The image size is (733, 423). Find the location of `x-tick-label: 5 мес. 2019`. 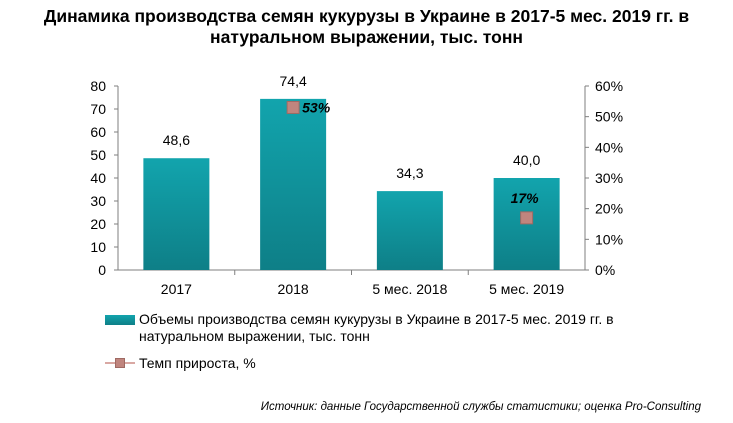

x-tick-label: 5 мес. 2019 is located at coordinates (526, 289).